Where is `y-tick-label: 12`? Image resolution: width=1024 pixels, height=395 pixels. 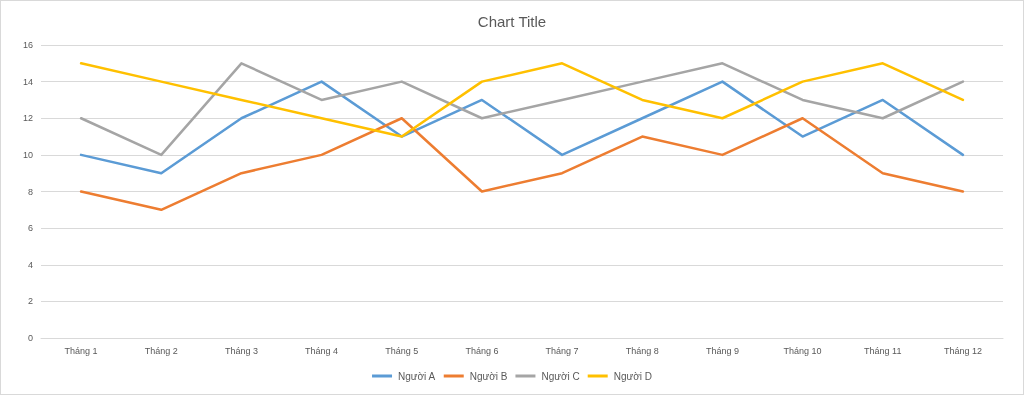
y-tick-label: 12 is located at coordinates (27, 118).